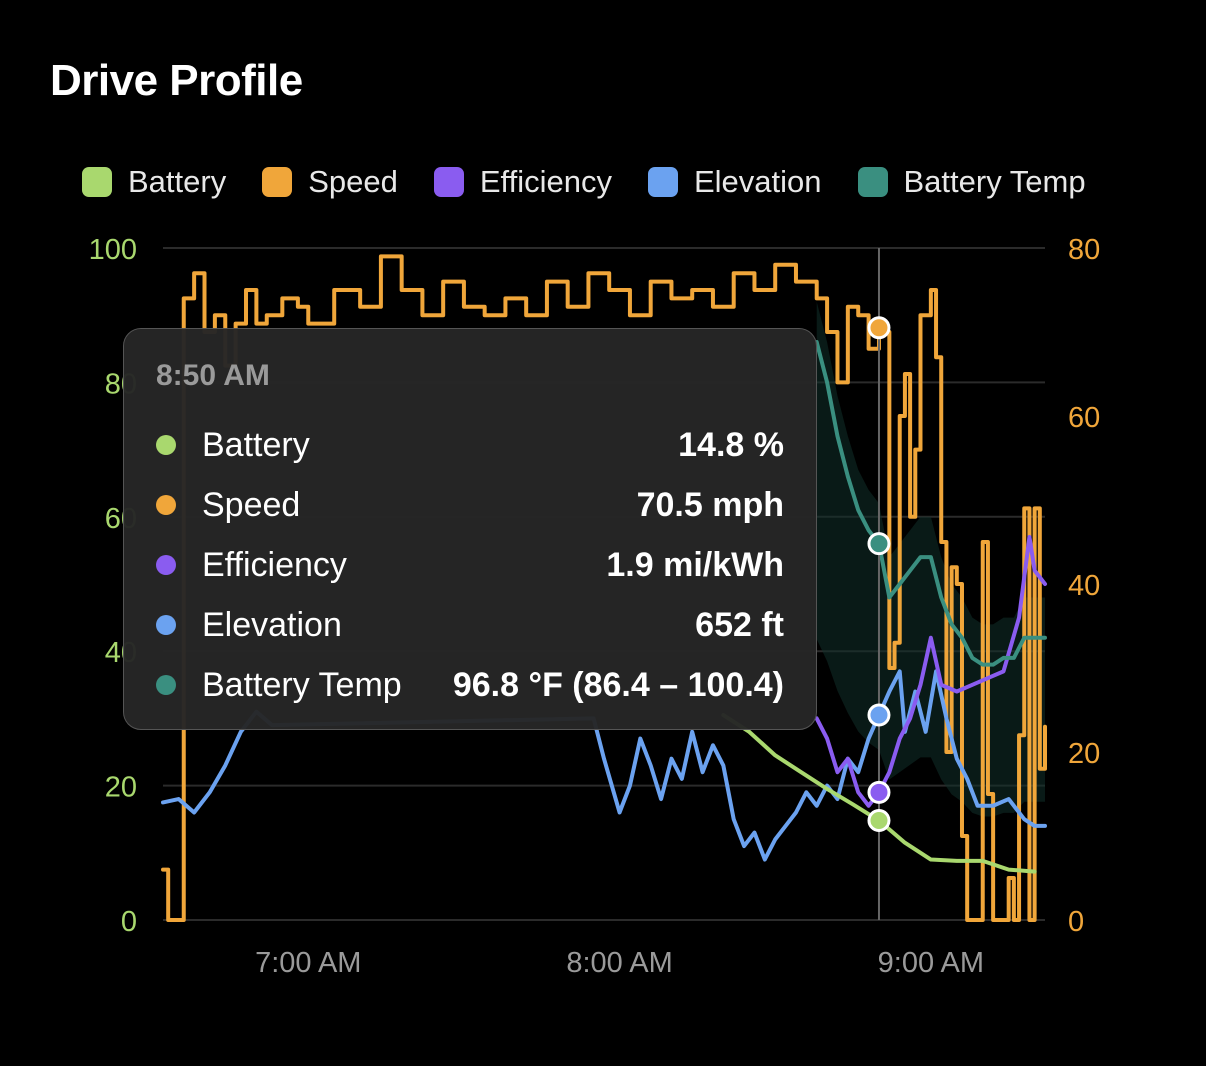  Describe the element at coordinates (757, 181) in the screenshot. I see `legend-label-elevation: Elevation` at that location.